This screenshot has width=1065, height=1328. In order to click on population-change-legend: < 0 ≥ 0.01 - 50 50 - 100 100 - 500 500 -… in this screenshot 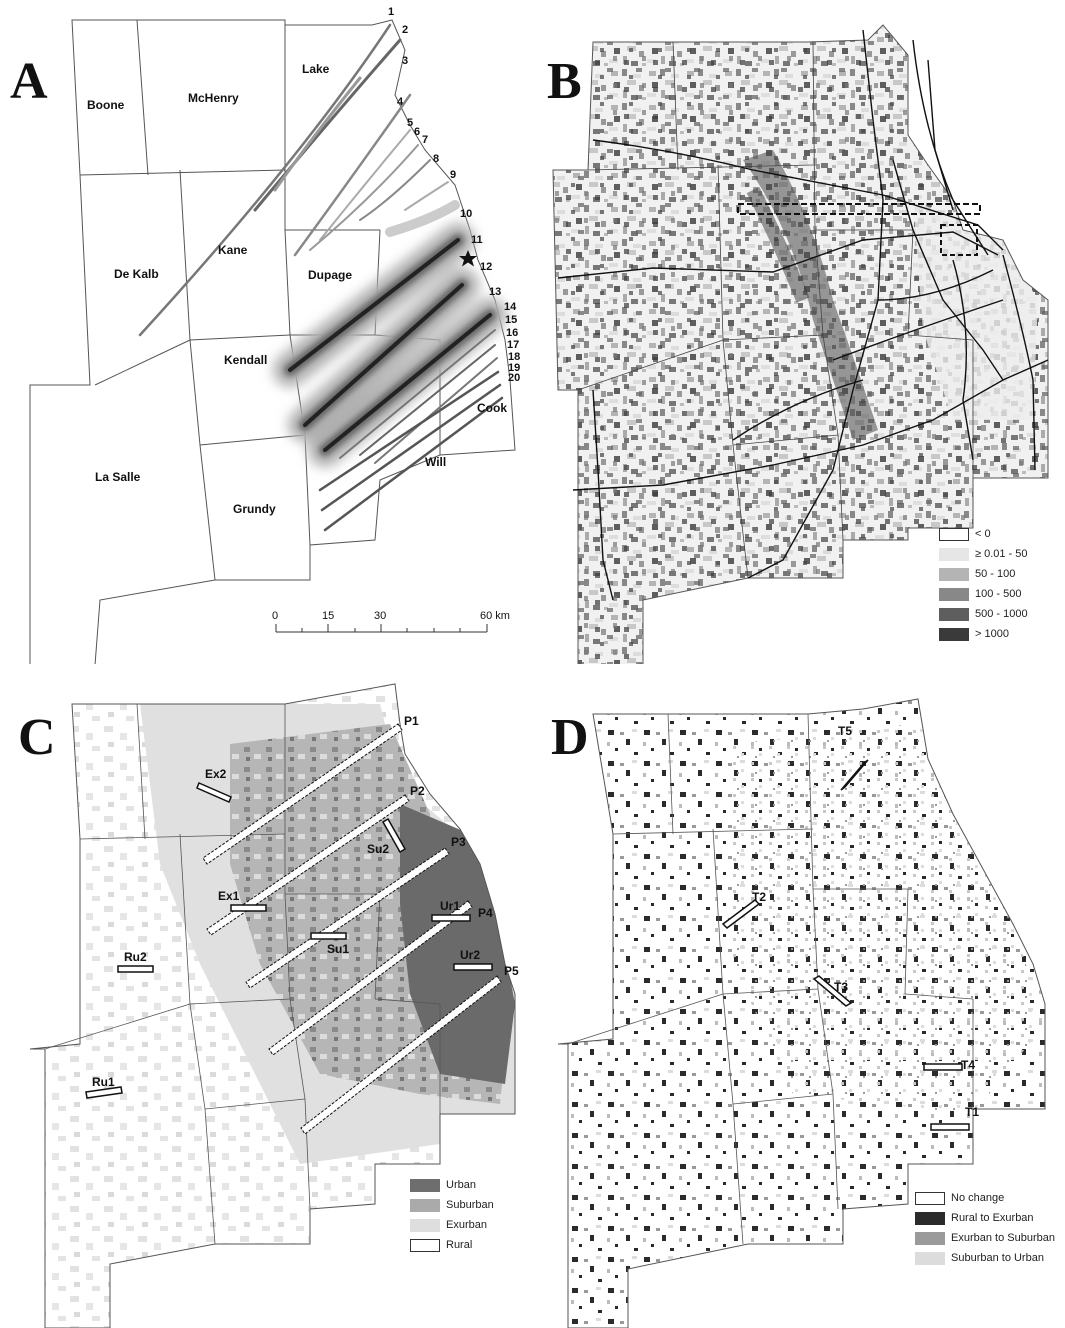, I will do `click(1002, 587)`.